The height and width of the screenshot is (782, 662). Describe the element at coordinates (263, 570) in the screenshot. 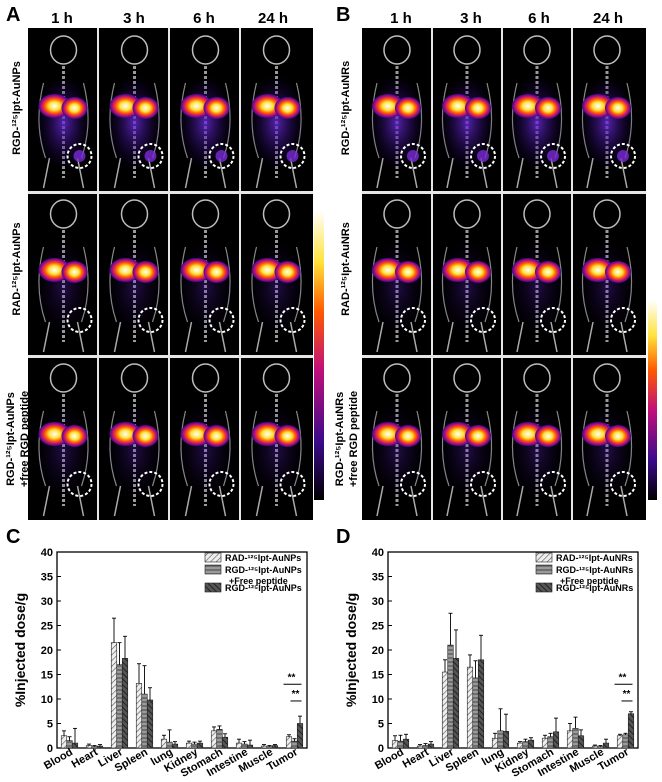

I see `c-legend-label-2: RGD-¹²⁵Ipt-AuNPs` at that location.